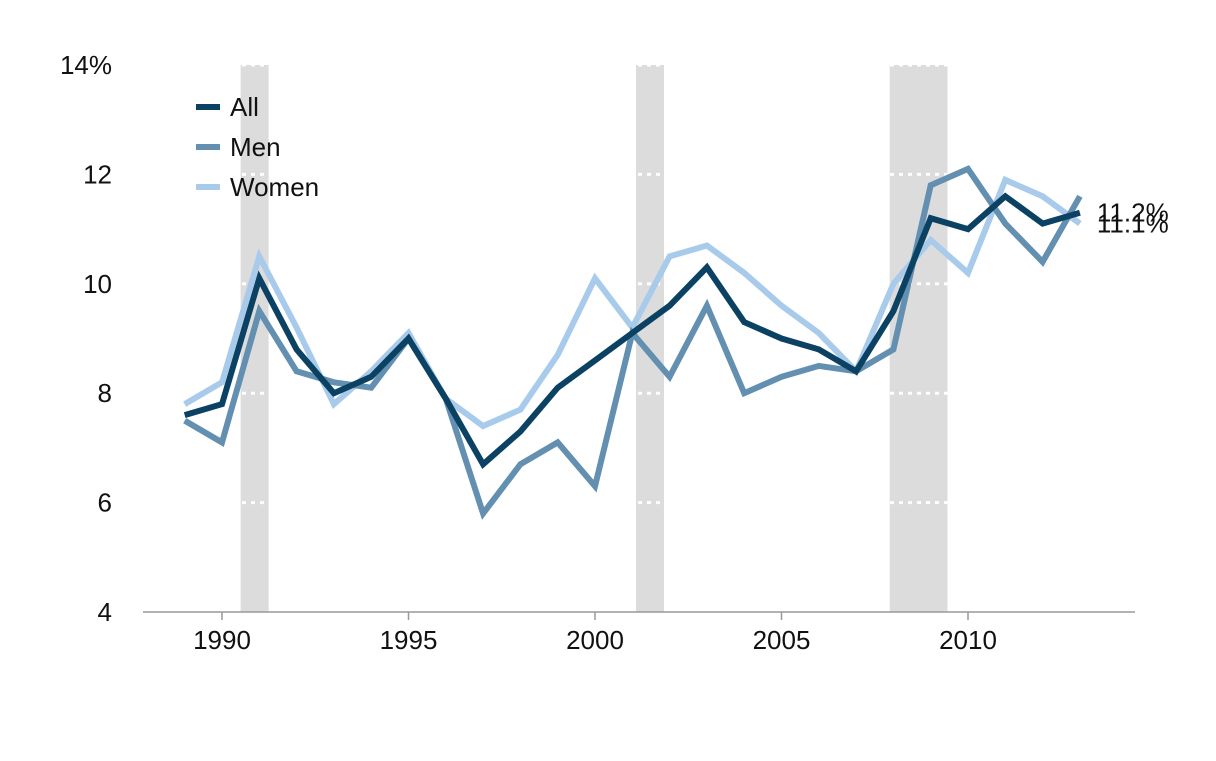  I want to click on y-tick-label-6: 6, so click(105, 503).